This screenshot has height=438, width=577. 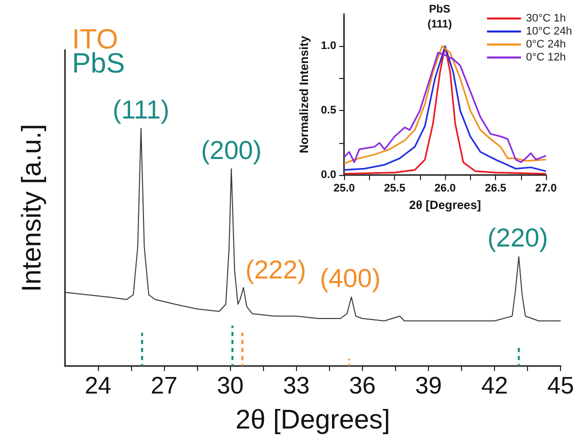 What do you see at coordinates (230, 386) in the screenshot?
I see `x-tick-label: 30` at bounding box center [230, 386].